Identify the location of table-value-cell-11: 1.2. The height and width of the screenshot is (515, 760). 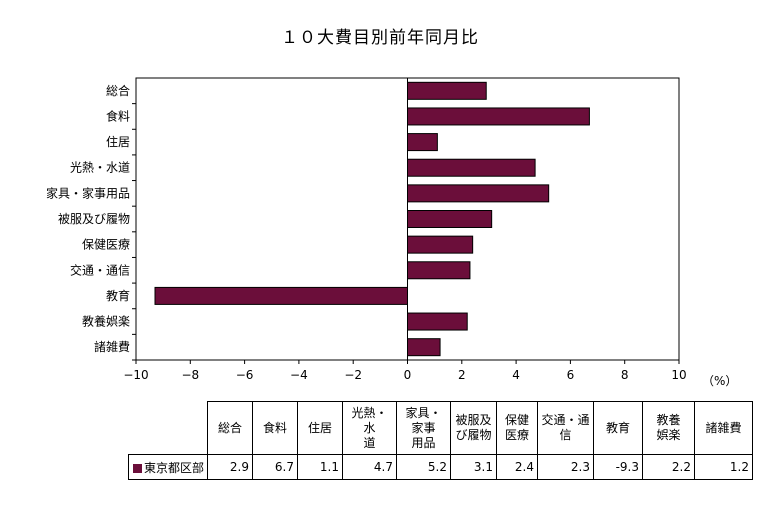
(724, 467).